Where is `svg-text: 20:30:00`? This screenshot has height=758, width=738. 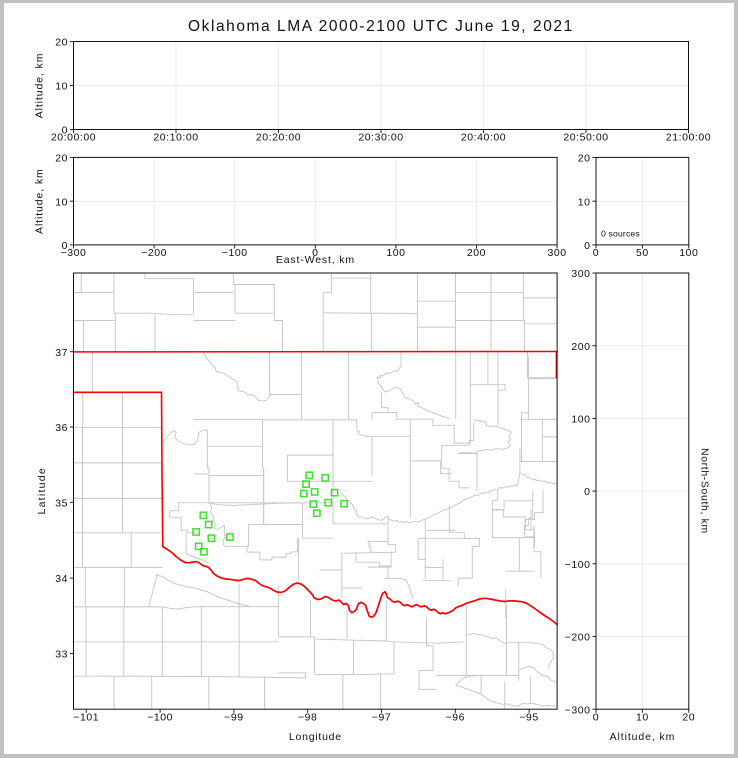
svg-text: 20:30:00 is located at coordinates (380, 137).